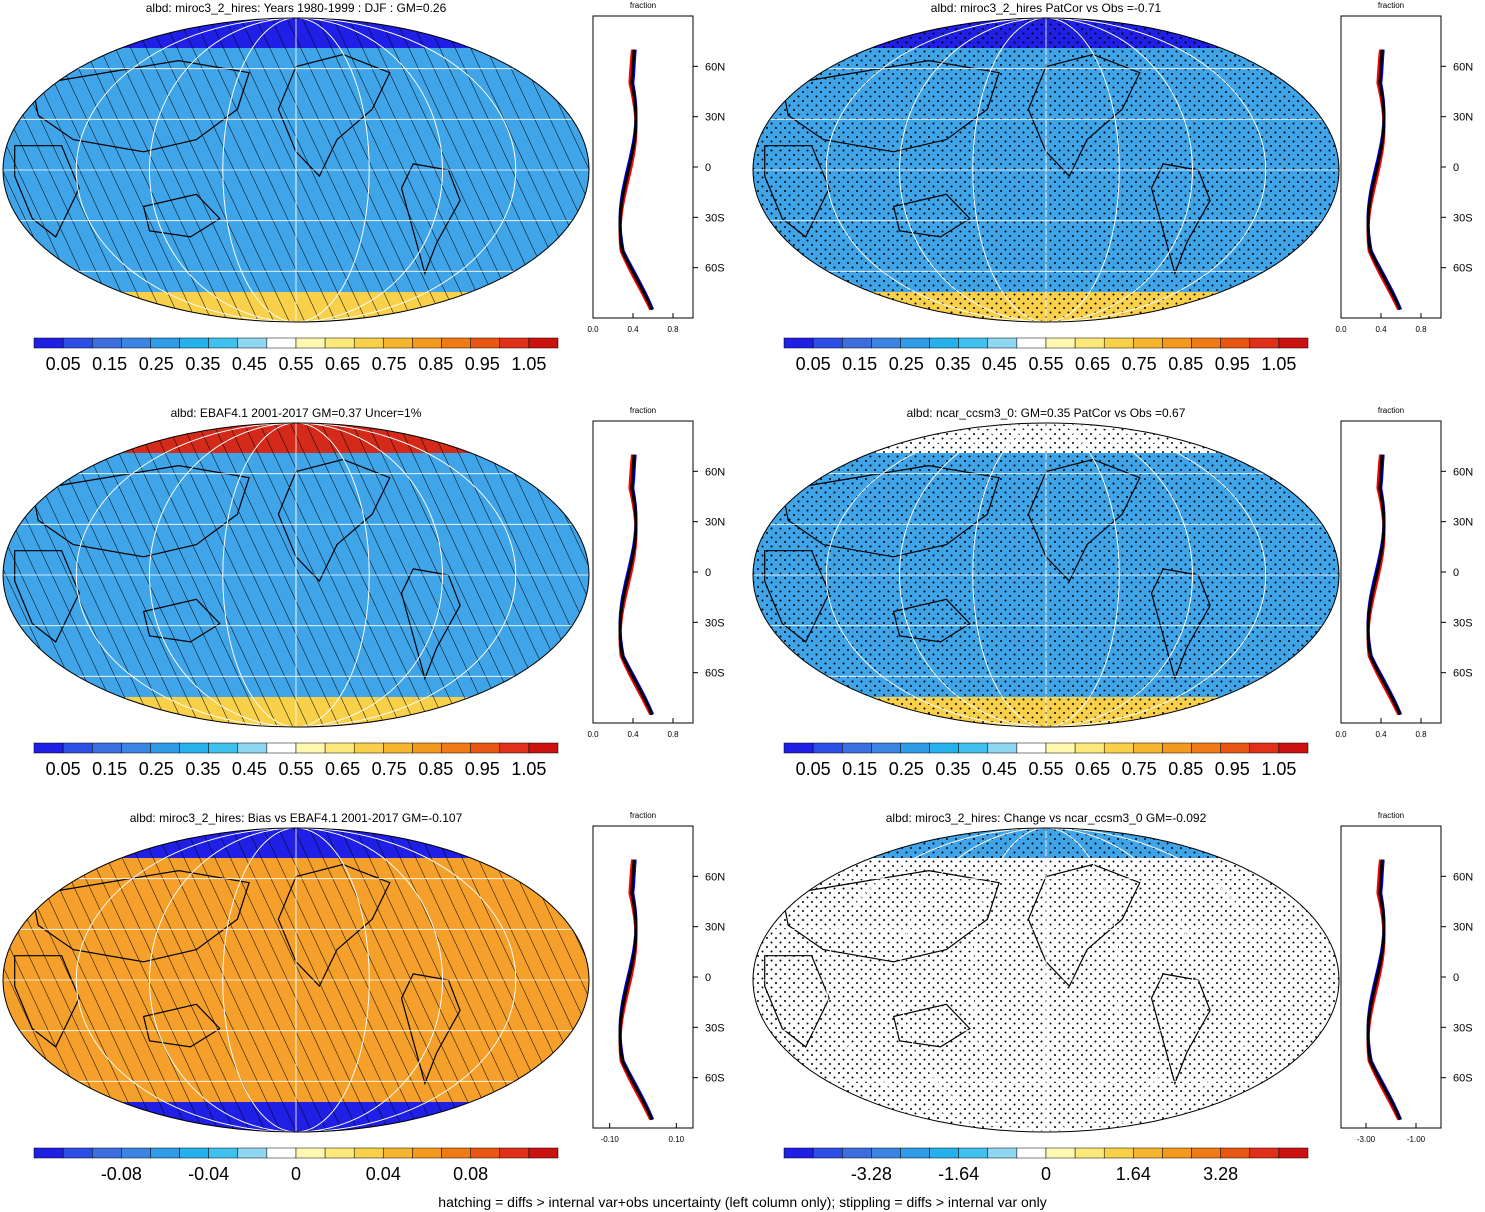  I want to click on colorbar-label: 0, so click(296, 1174).